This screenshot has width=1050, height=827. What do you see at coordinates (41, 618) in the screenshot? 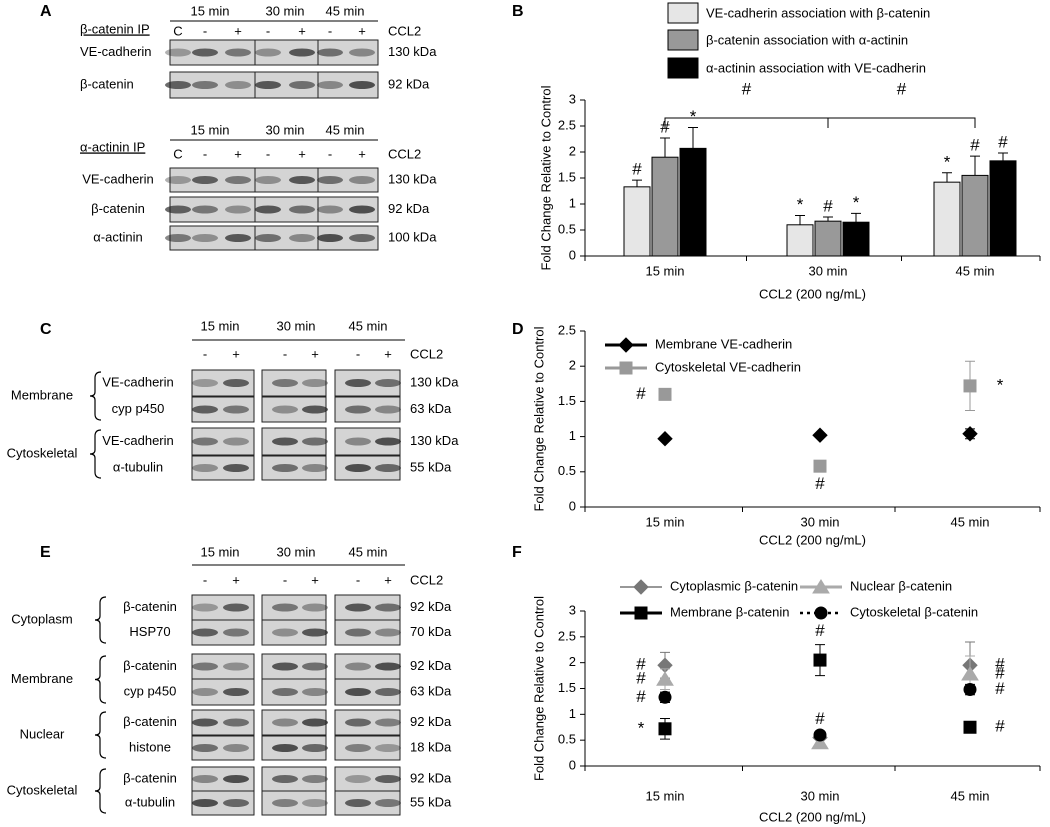
I see `group-label: Cytoplasm` at bounding box center [41, 618].